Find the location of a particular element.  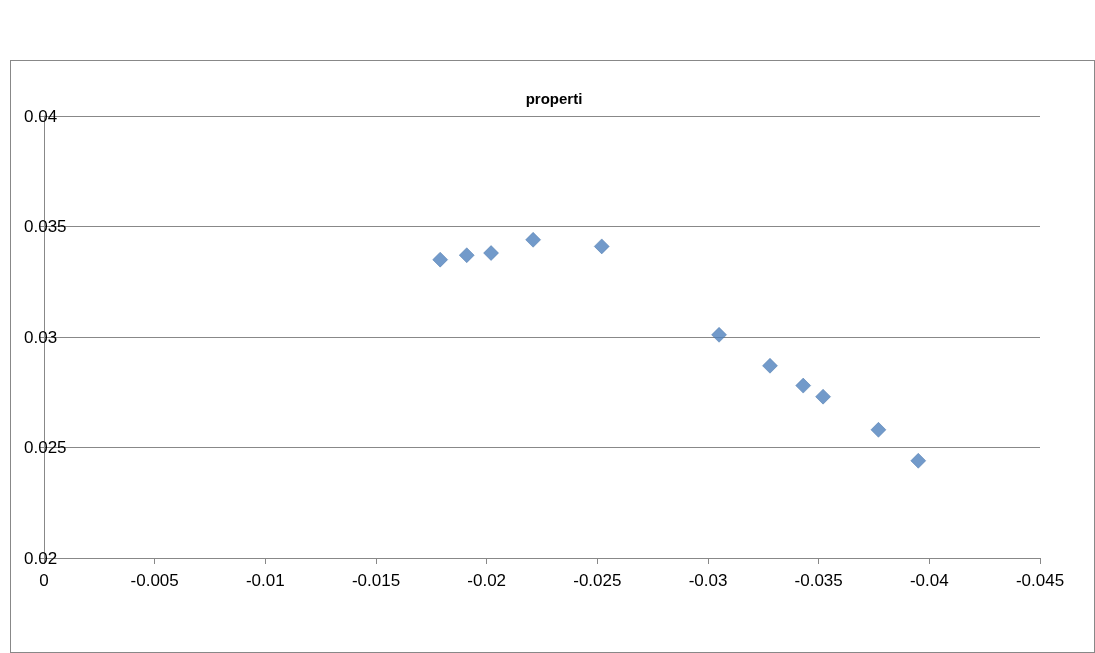

y-tick-label: 0.025 is located at coordinates (45, 447).